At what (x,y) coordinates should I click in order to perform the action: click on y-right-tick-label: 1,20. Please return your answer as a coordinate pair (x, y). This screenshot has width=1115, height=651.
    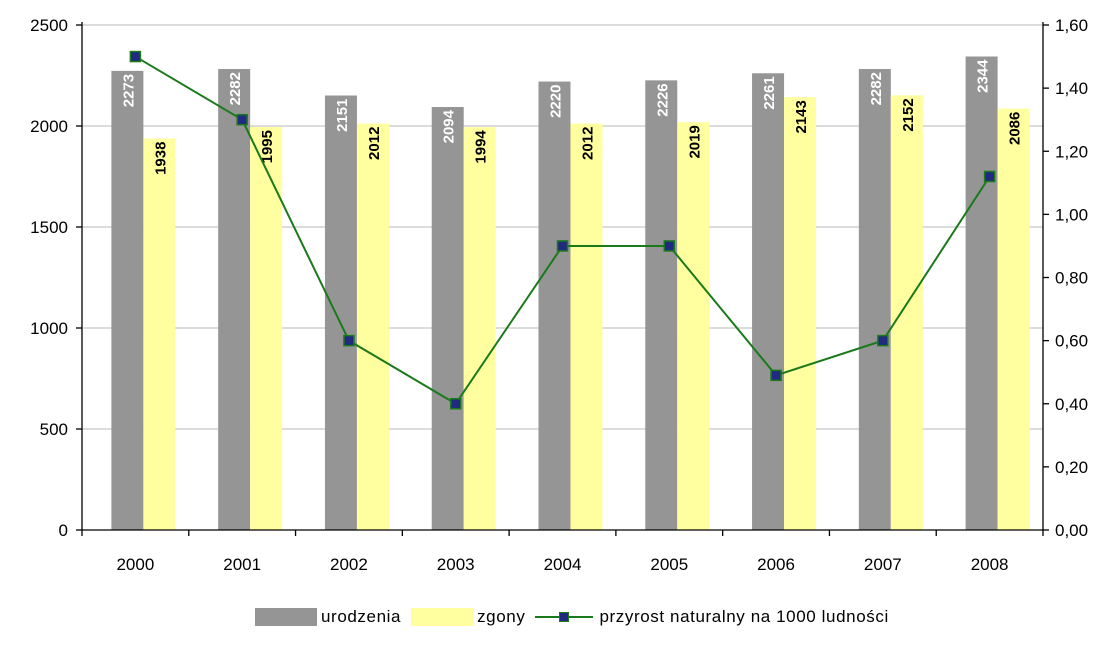
    Looking at the image, I should click on (1071, 151).